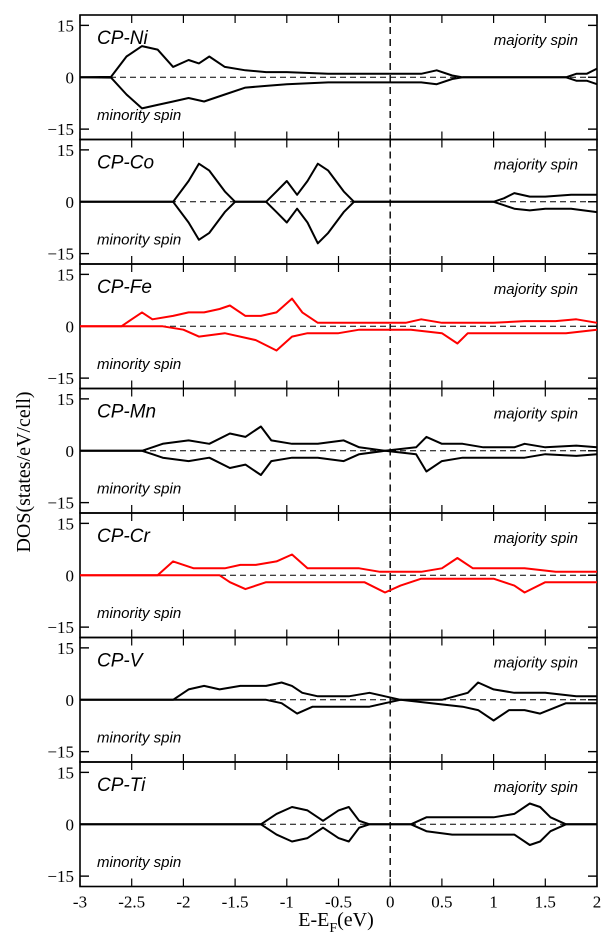 This screenshot has width=613, height=940. What do you see at coordinates (80, 902) in the screenshot?
I see `x-tick-label: -3` at bounding box center [80, 902].